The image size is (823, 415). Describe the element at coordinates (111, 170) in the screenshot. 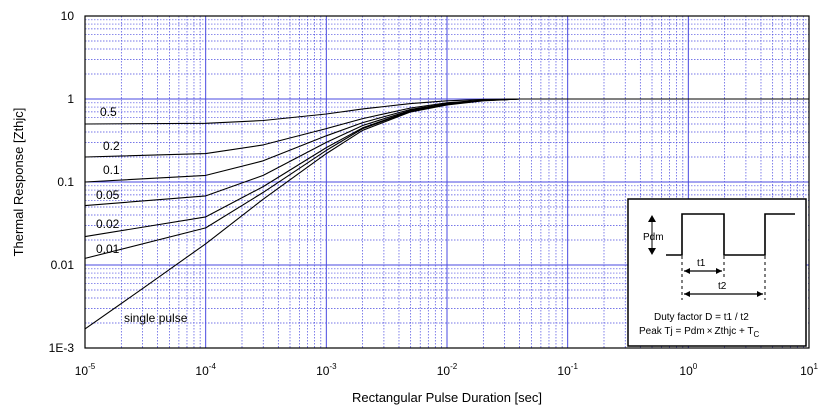

I see `series-label: 0.1` at that location.